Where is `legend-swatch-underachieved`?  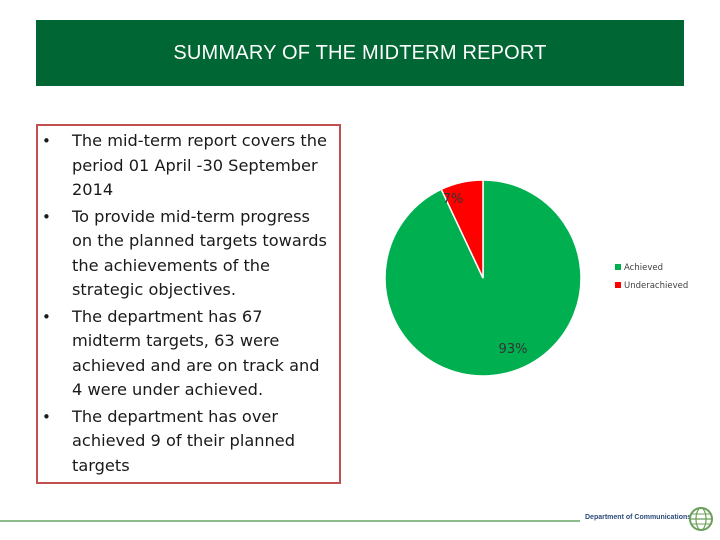 legend-swatch-underachieved is located at coordinates (618, 285).